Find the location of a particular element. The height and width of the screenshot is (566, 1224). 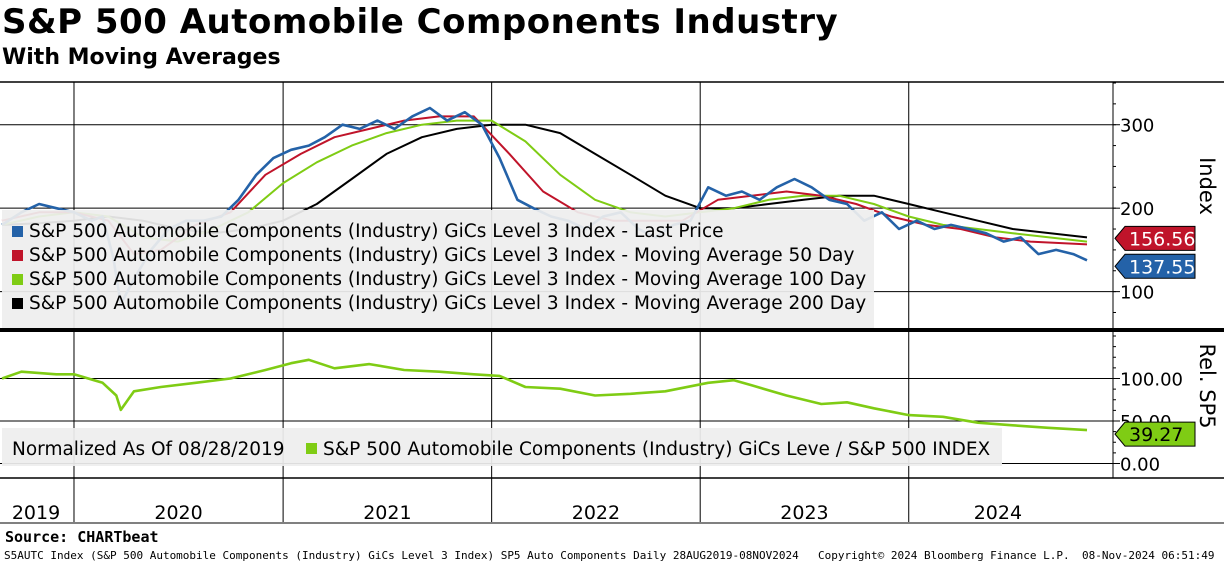

footer-timestamp: 08-Nov-2024 06:51:49 is located at coordinates (1148, 555).